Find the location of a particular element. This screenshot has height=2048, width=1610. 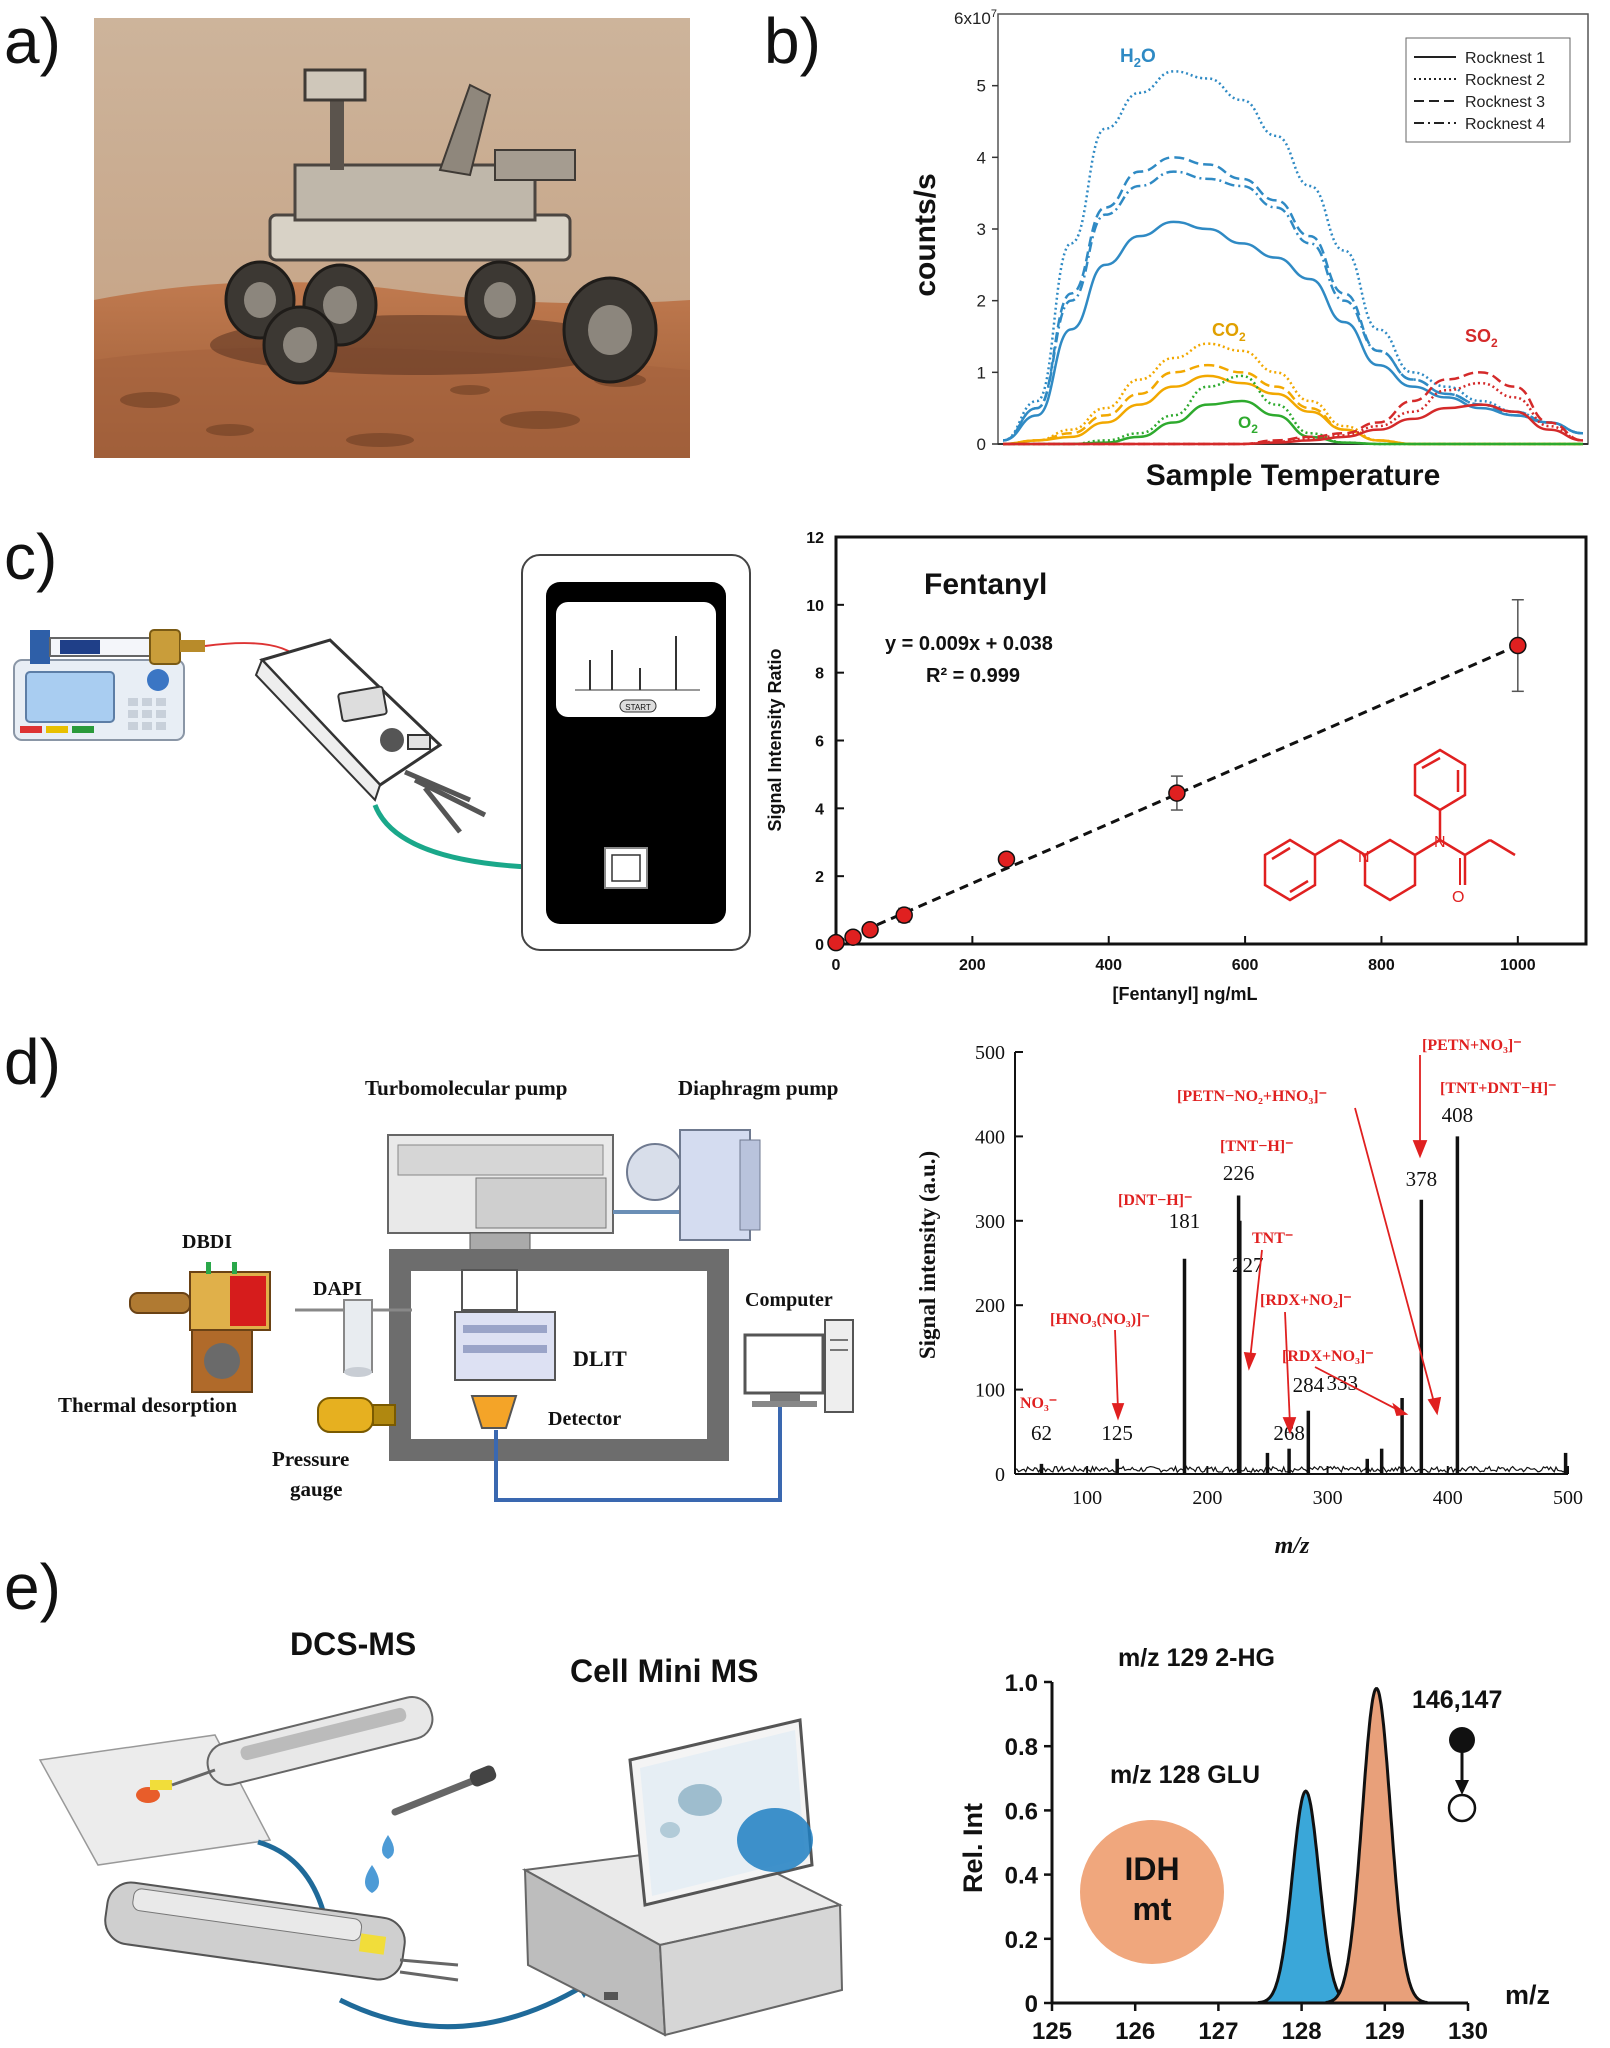

chart-b-ytick-label: 2 is located at coordinates (981, 301).